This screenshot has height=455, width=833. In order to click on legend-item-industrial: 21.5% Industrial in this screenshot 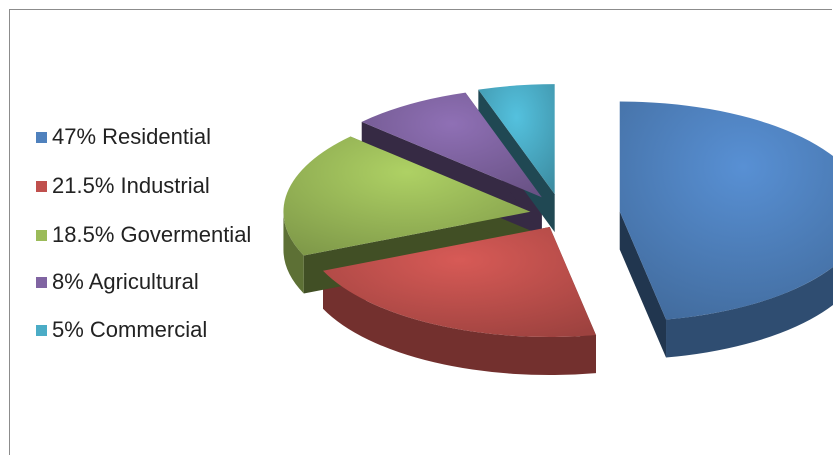, I will do `click(123, 185)`.